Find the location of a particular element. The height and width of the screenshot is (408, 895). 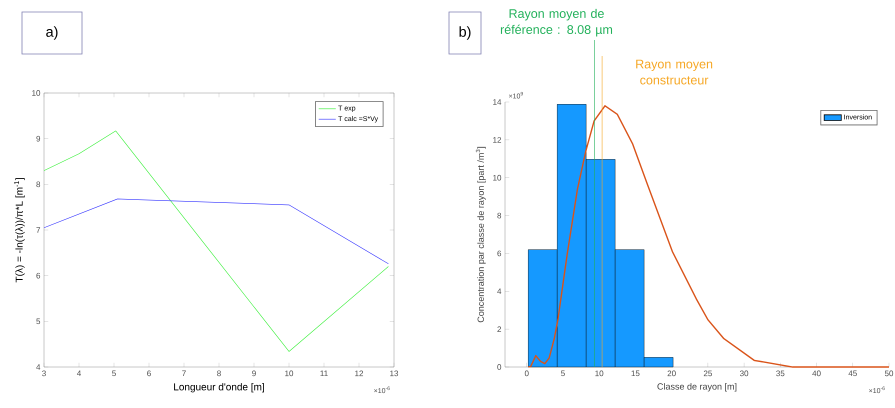

y-tick-label: 12 is located at coordinates (497, 140).